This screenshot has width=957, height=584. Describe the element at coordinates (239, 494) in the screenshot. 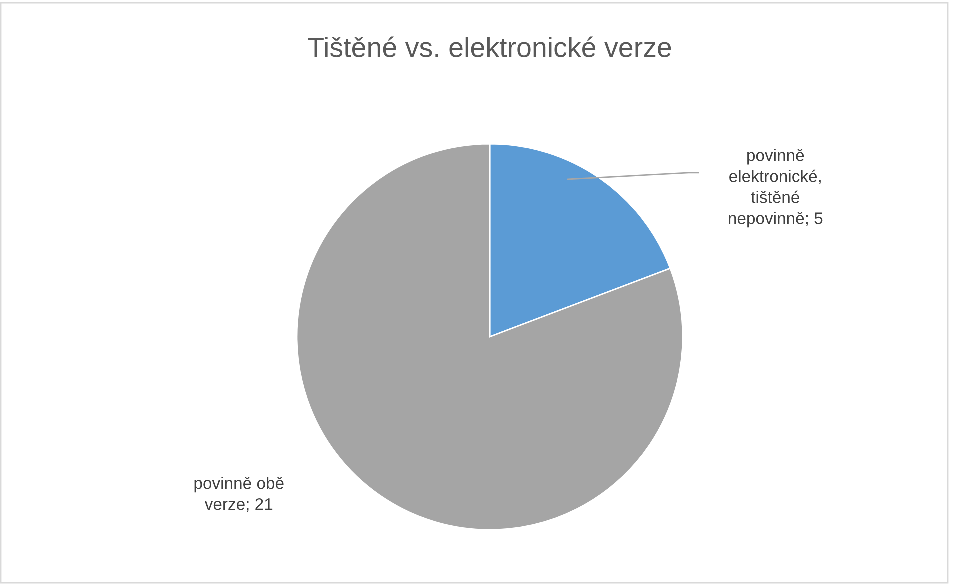

I see `data-label: povinně obě verze; 21` at that location.